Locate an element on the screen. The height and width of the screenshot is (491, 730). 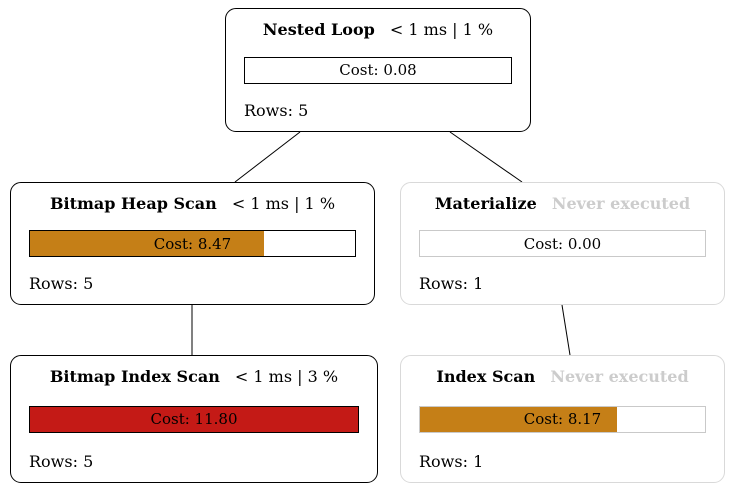
cost-label: Cost: 11.80 is located at coordinates (194, 419).